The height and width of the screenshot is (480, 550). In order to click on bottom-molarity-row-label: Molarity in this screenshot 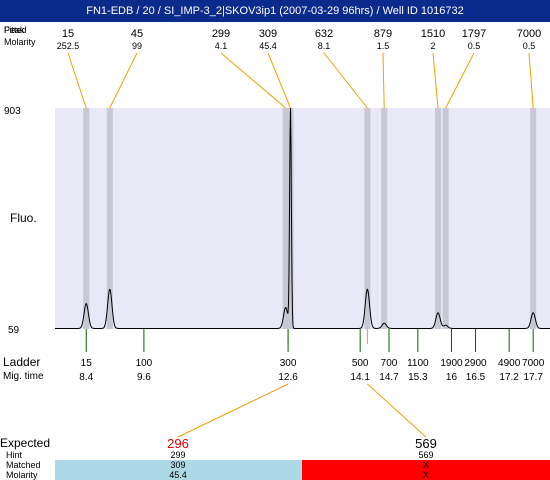, I will do `click(22, 475)`.